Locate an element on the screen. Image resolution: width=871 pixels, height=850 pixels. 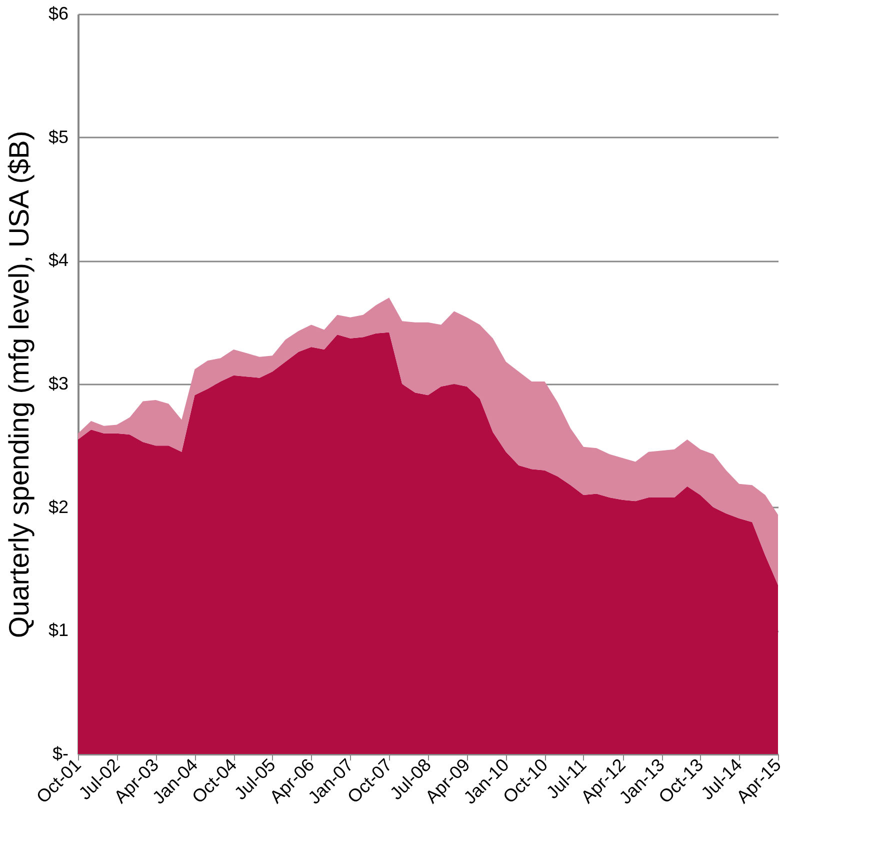
y-tick-label: $5 is located at coordinates (58, 136).